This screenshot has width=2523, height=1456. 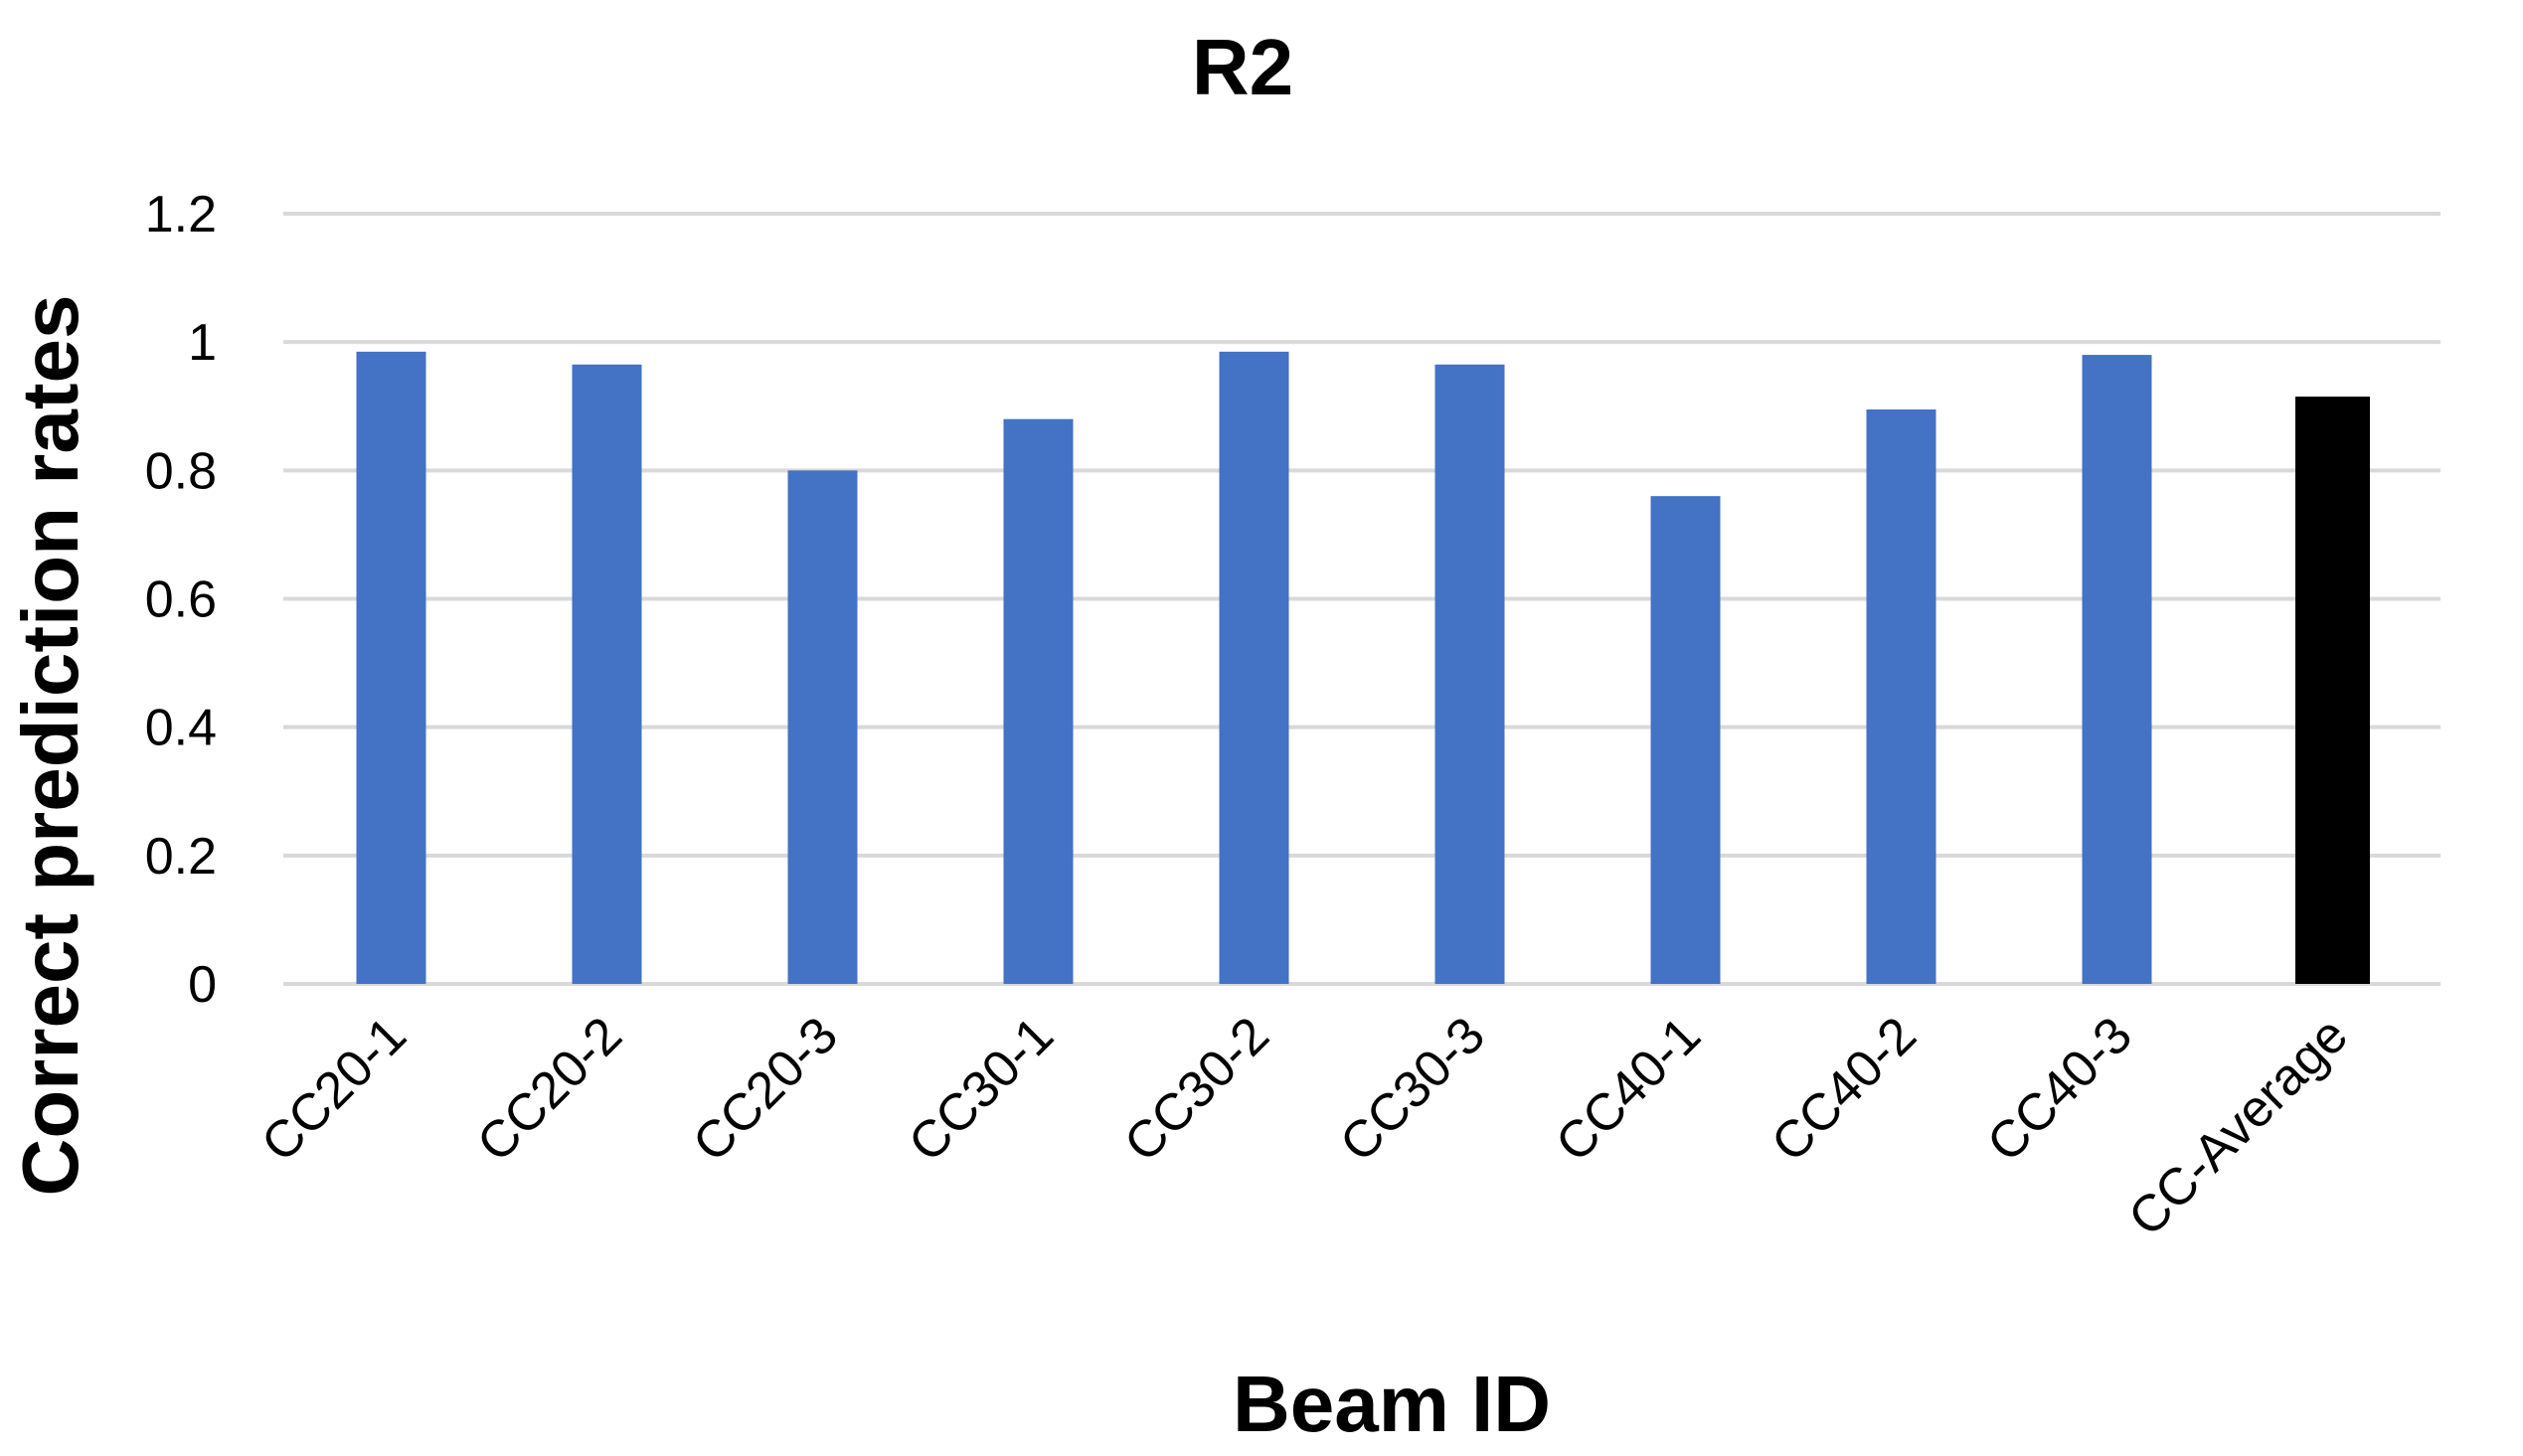 What do you see at coordinates (1392, 1404) in the screenshot?
I see `x-axis-label: Beam ID` at bounding box center [1392, 1404].